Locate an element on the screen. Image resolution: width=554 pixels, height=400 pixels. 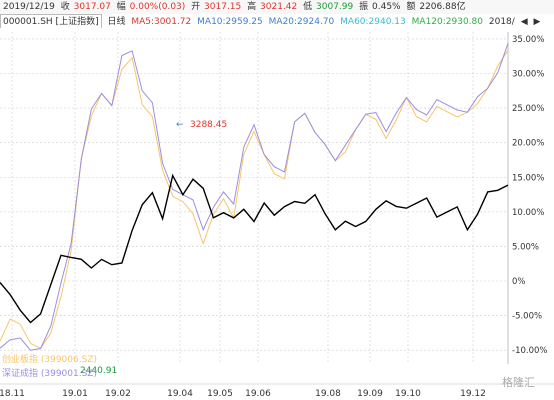
arrow-left-icon: ← is located at coordinates (180, 125).